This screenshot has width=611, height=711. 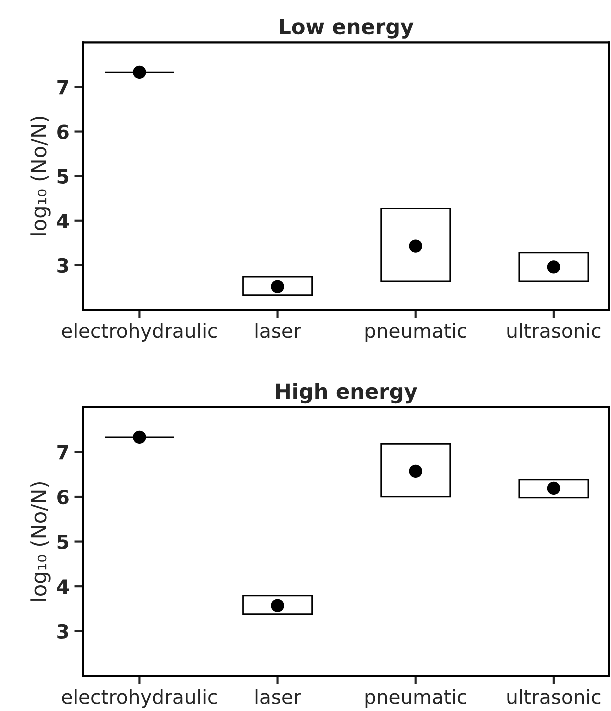 What do you see at coordinates (347, 393) in the screenshot?
I see `chart-title: High energy` at bounding box center [347, 393].